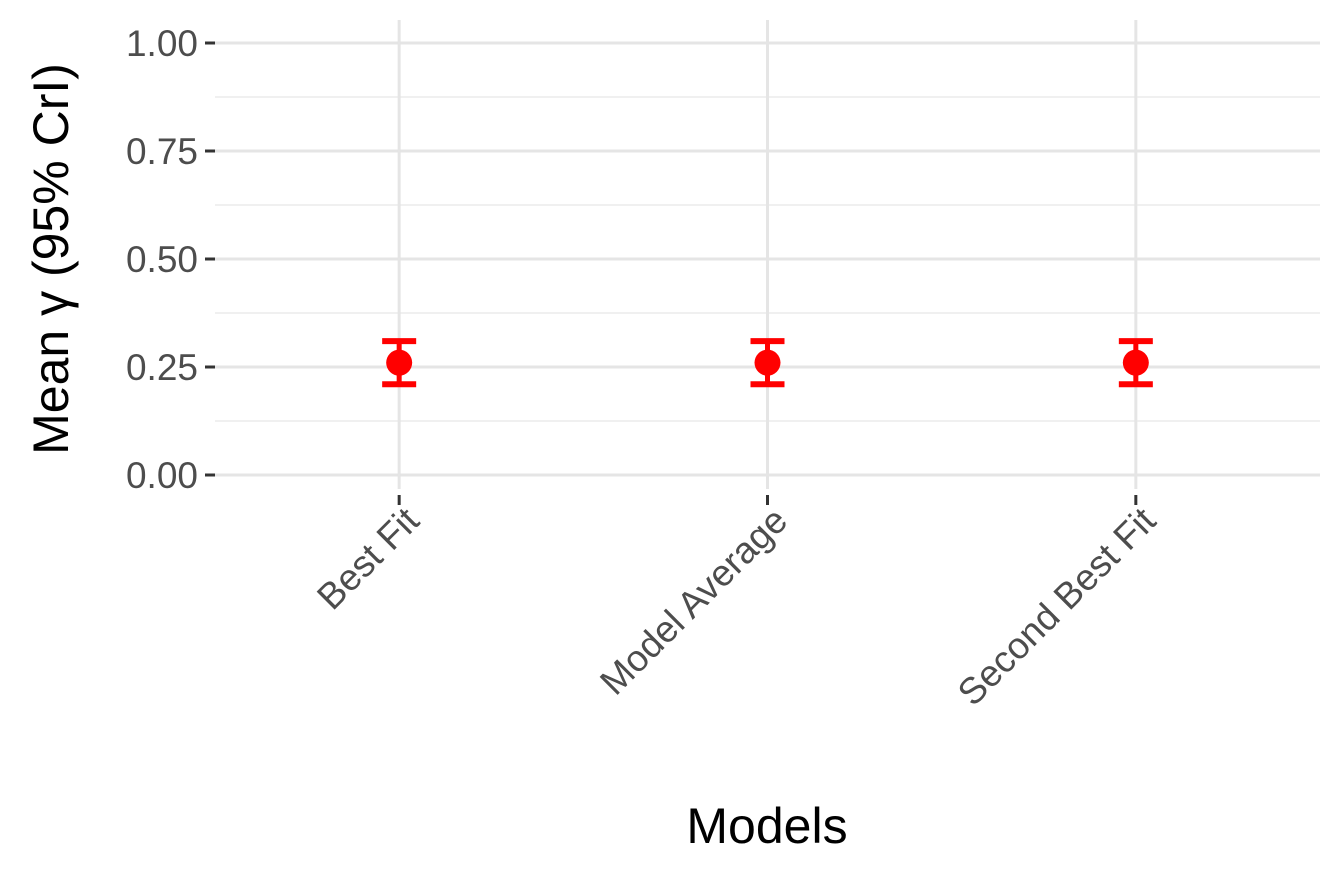 The height and width of the screenshot is (879, 1341). Describe the element at coordinates (766, 826) in the screenshot. I see `x-axis-title: Models` at that location.